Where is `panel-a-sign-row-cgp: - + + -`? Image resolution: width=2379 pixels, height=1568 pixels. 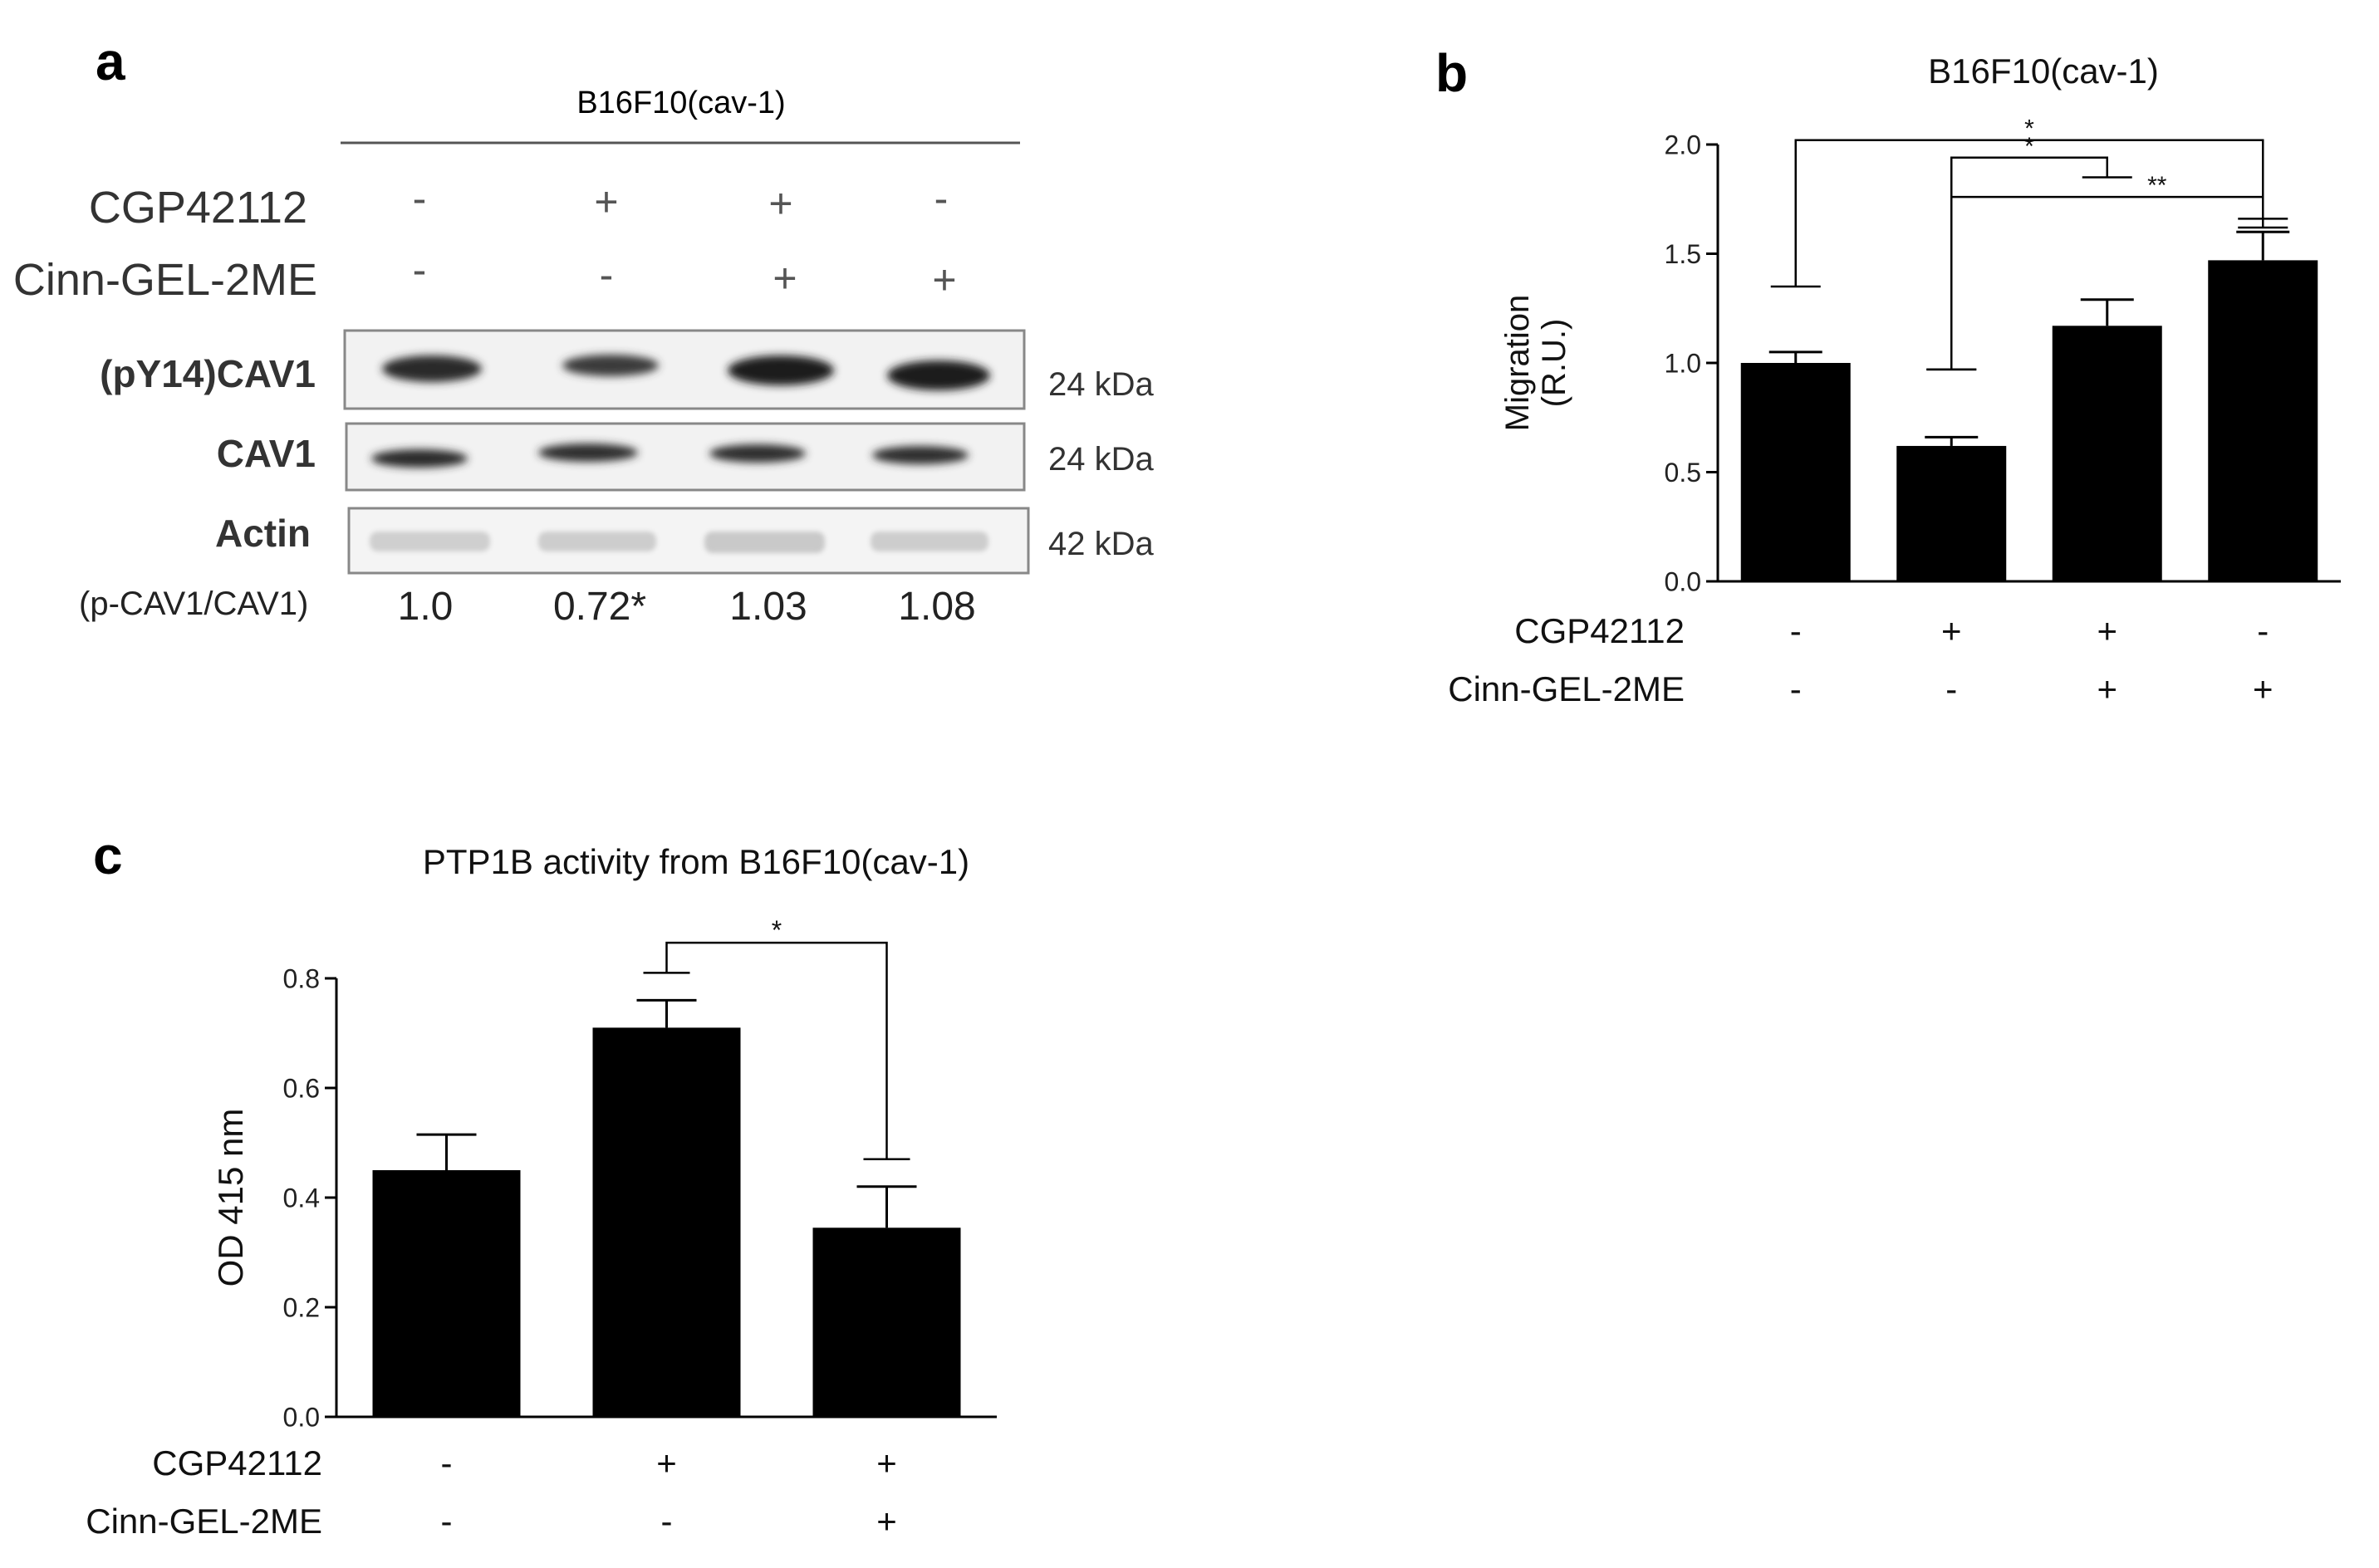 panel-a-sign-row-cgp: - + + - is located at coordinates (681, 201).